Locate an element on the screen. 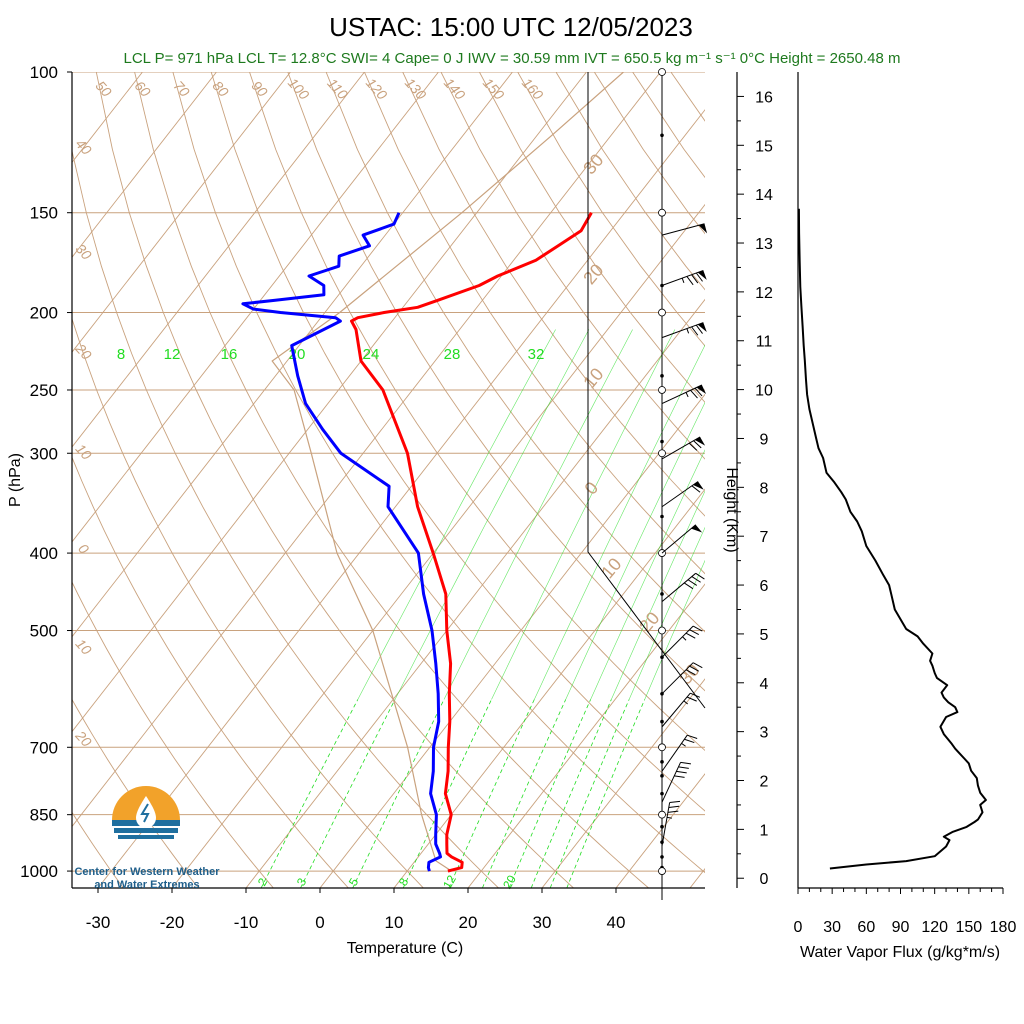 This screenshot has width=1024, height=1024. skewt-right-boundary is located at coordinates (646, 390).